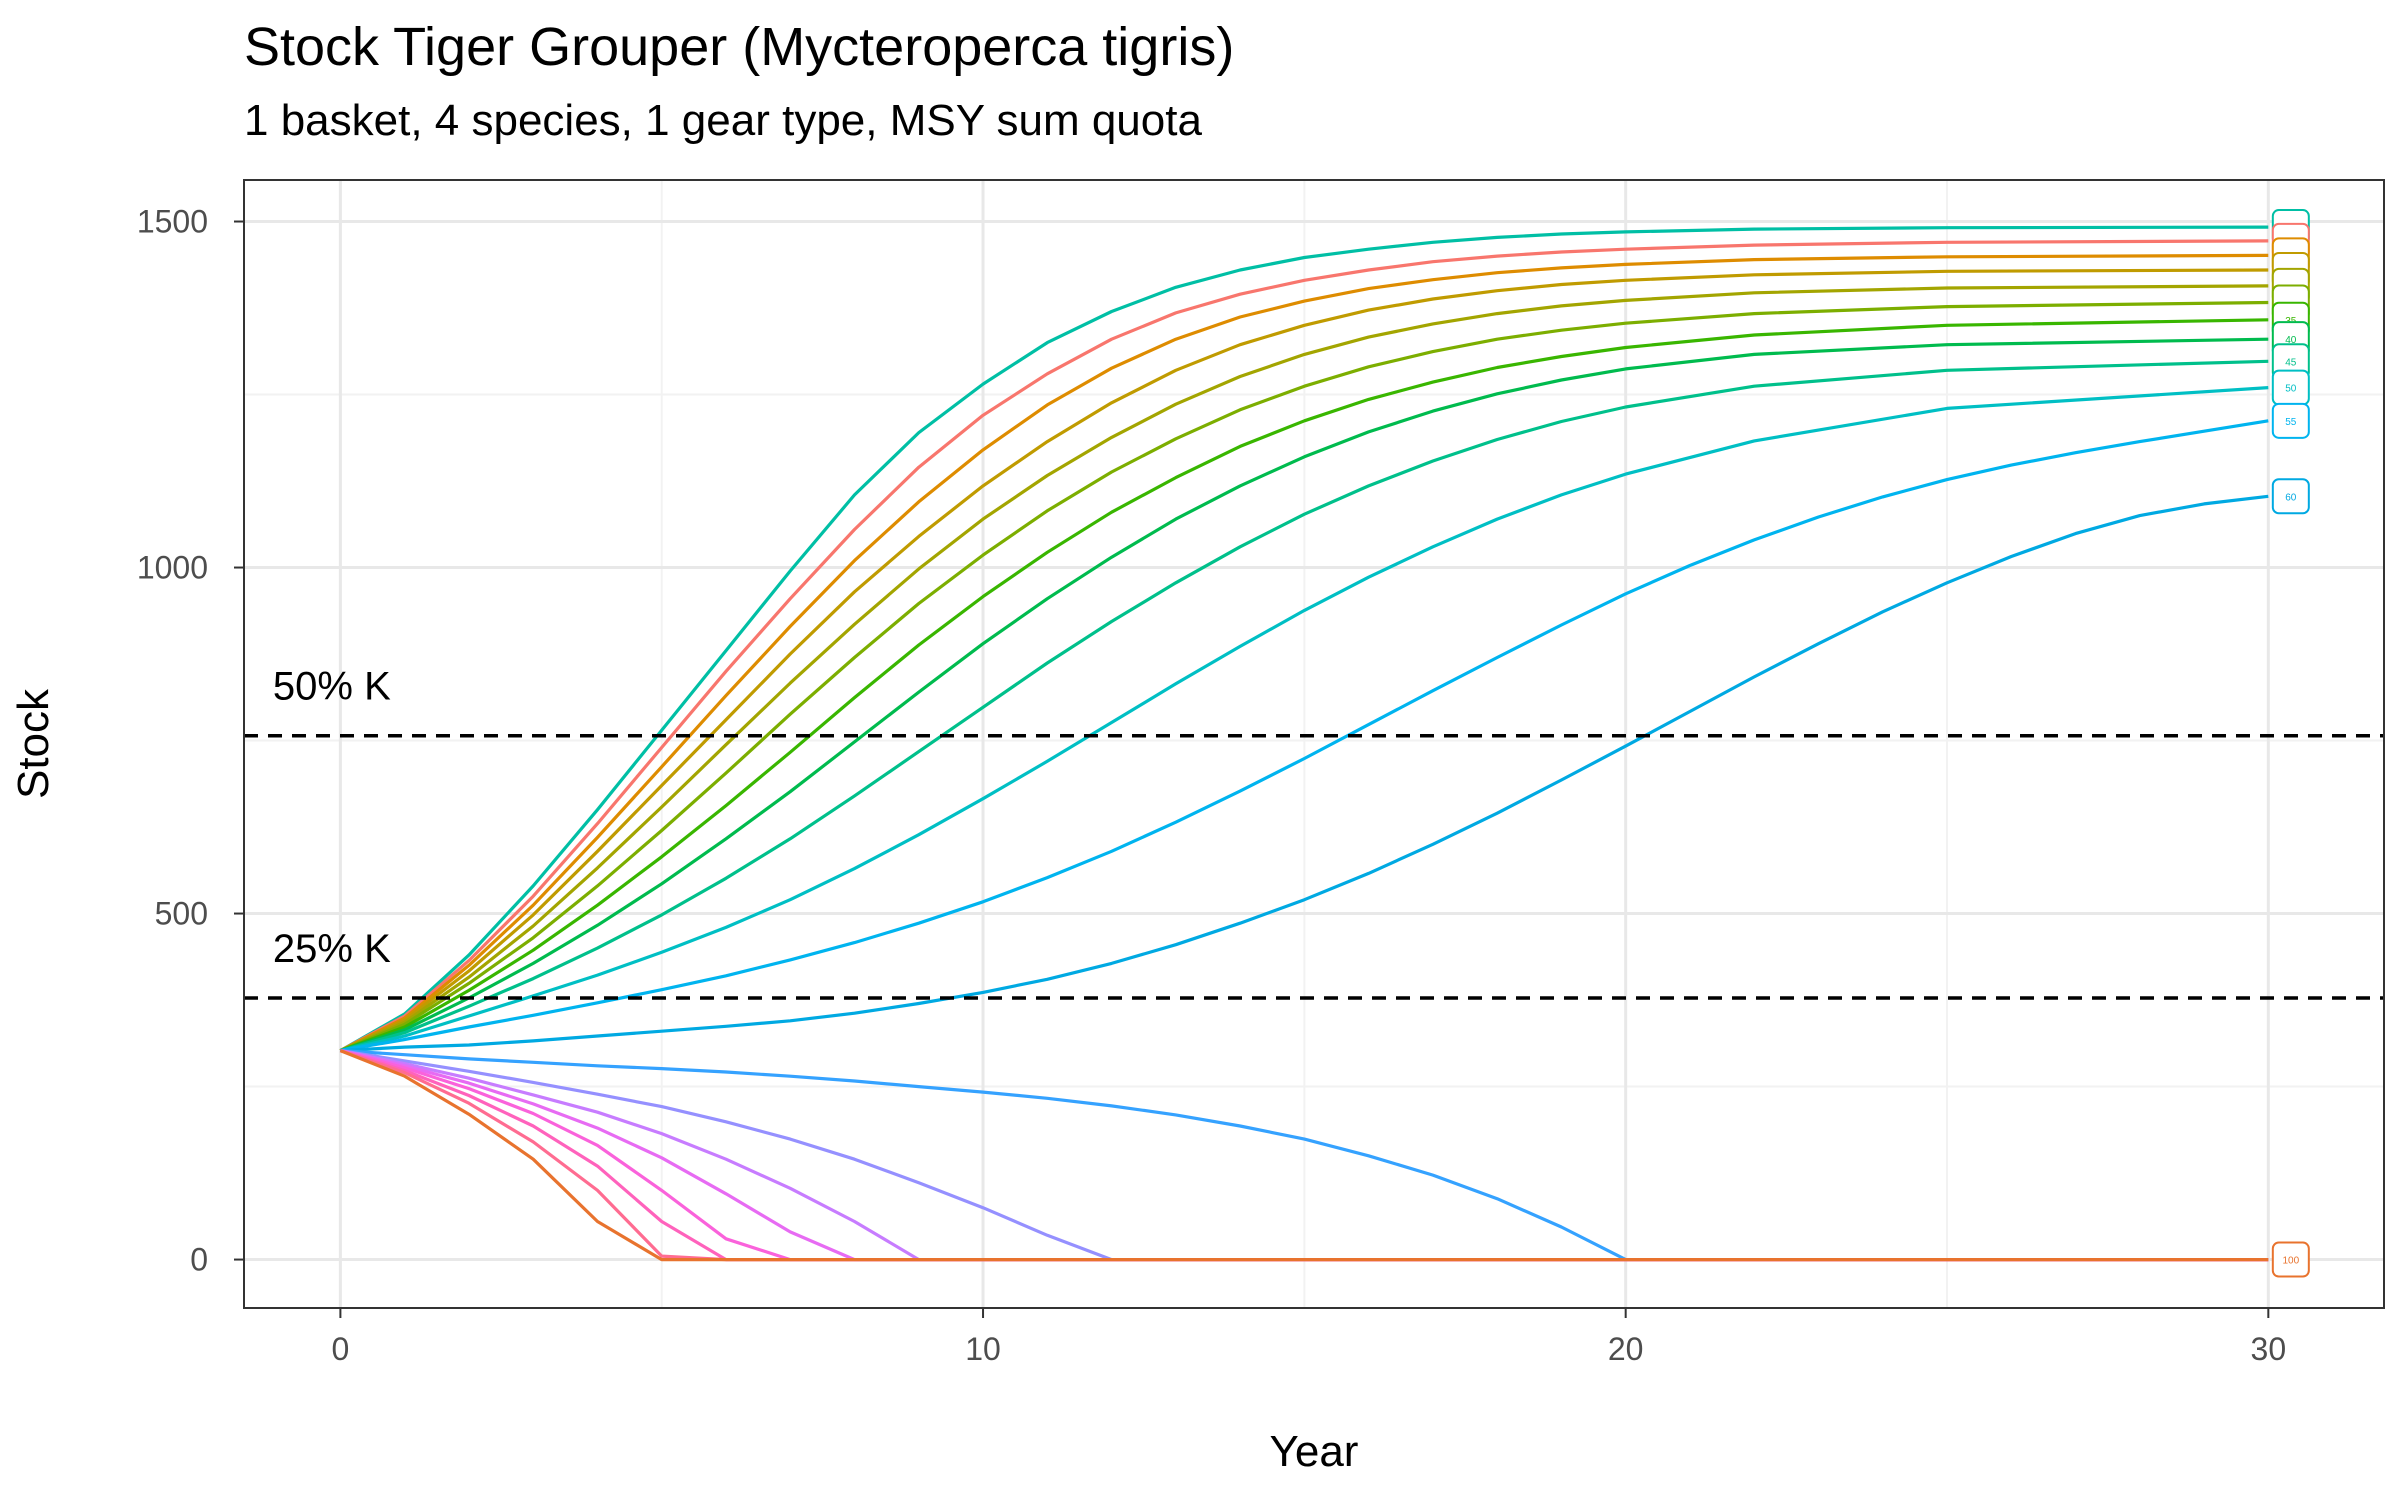 Image resolution: width=2400 pixels, height=1500 pixels. I want to click on end-label-9: 50, so click(2291, 389).